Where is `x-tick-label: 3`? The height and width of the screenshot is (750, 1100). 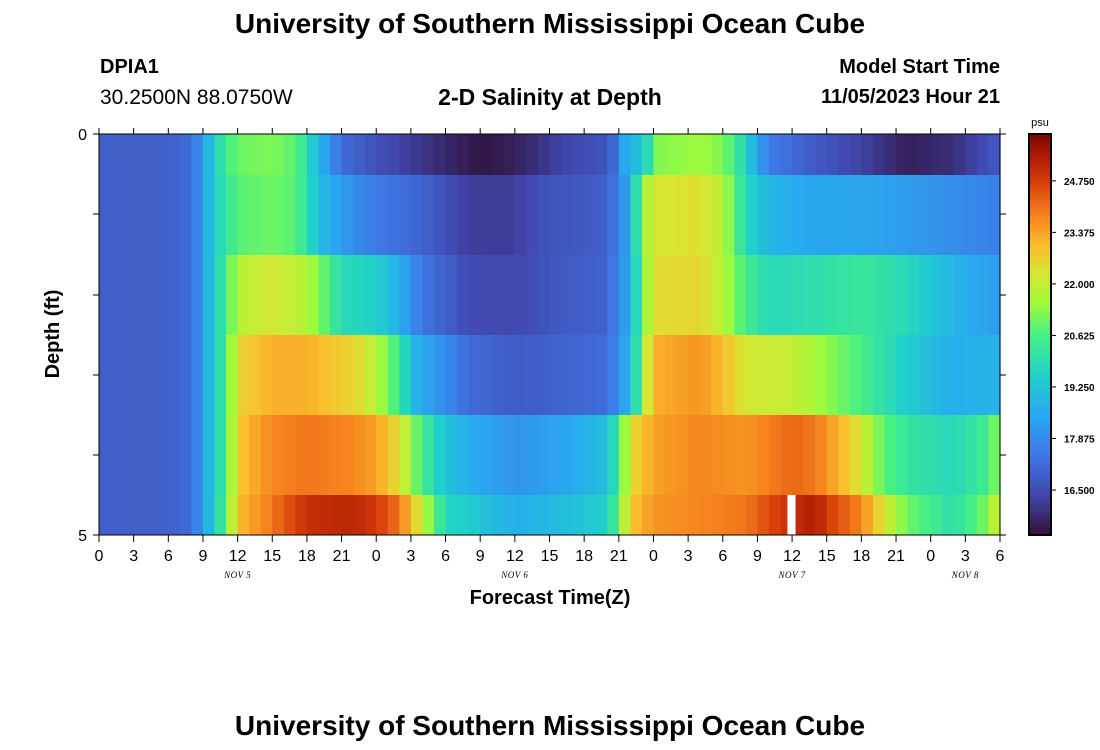 x-tick-label: 3 is located at coordinates (133, 556).